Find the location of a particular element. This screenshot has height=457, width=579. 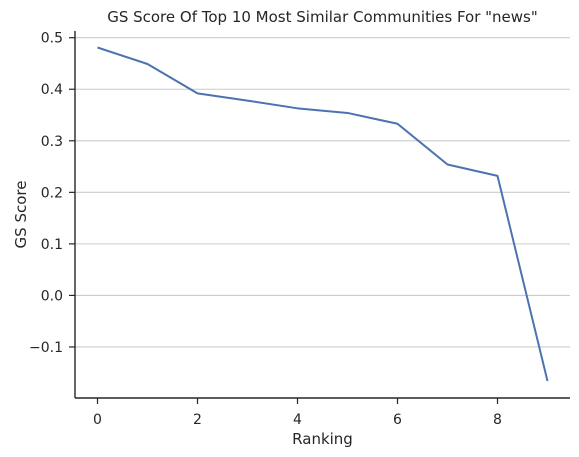

x-tick-label: 2 is located at coordinates (197, 420).